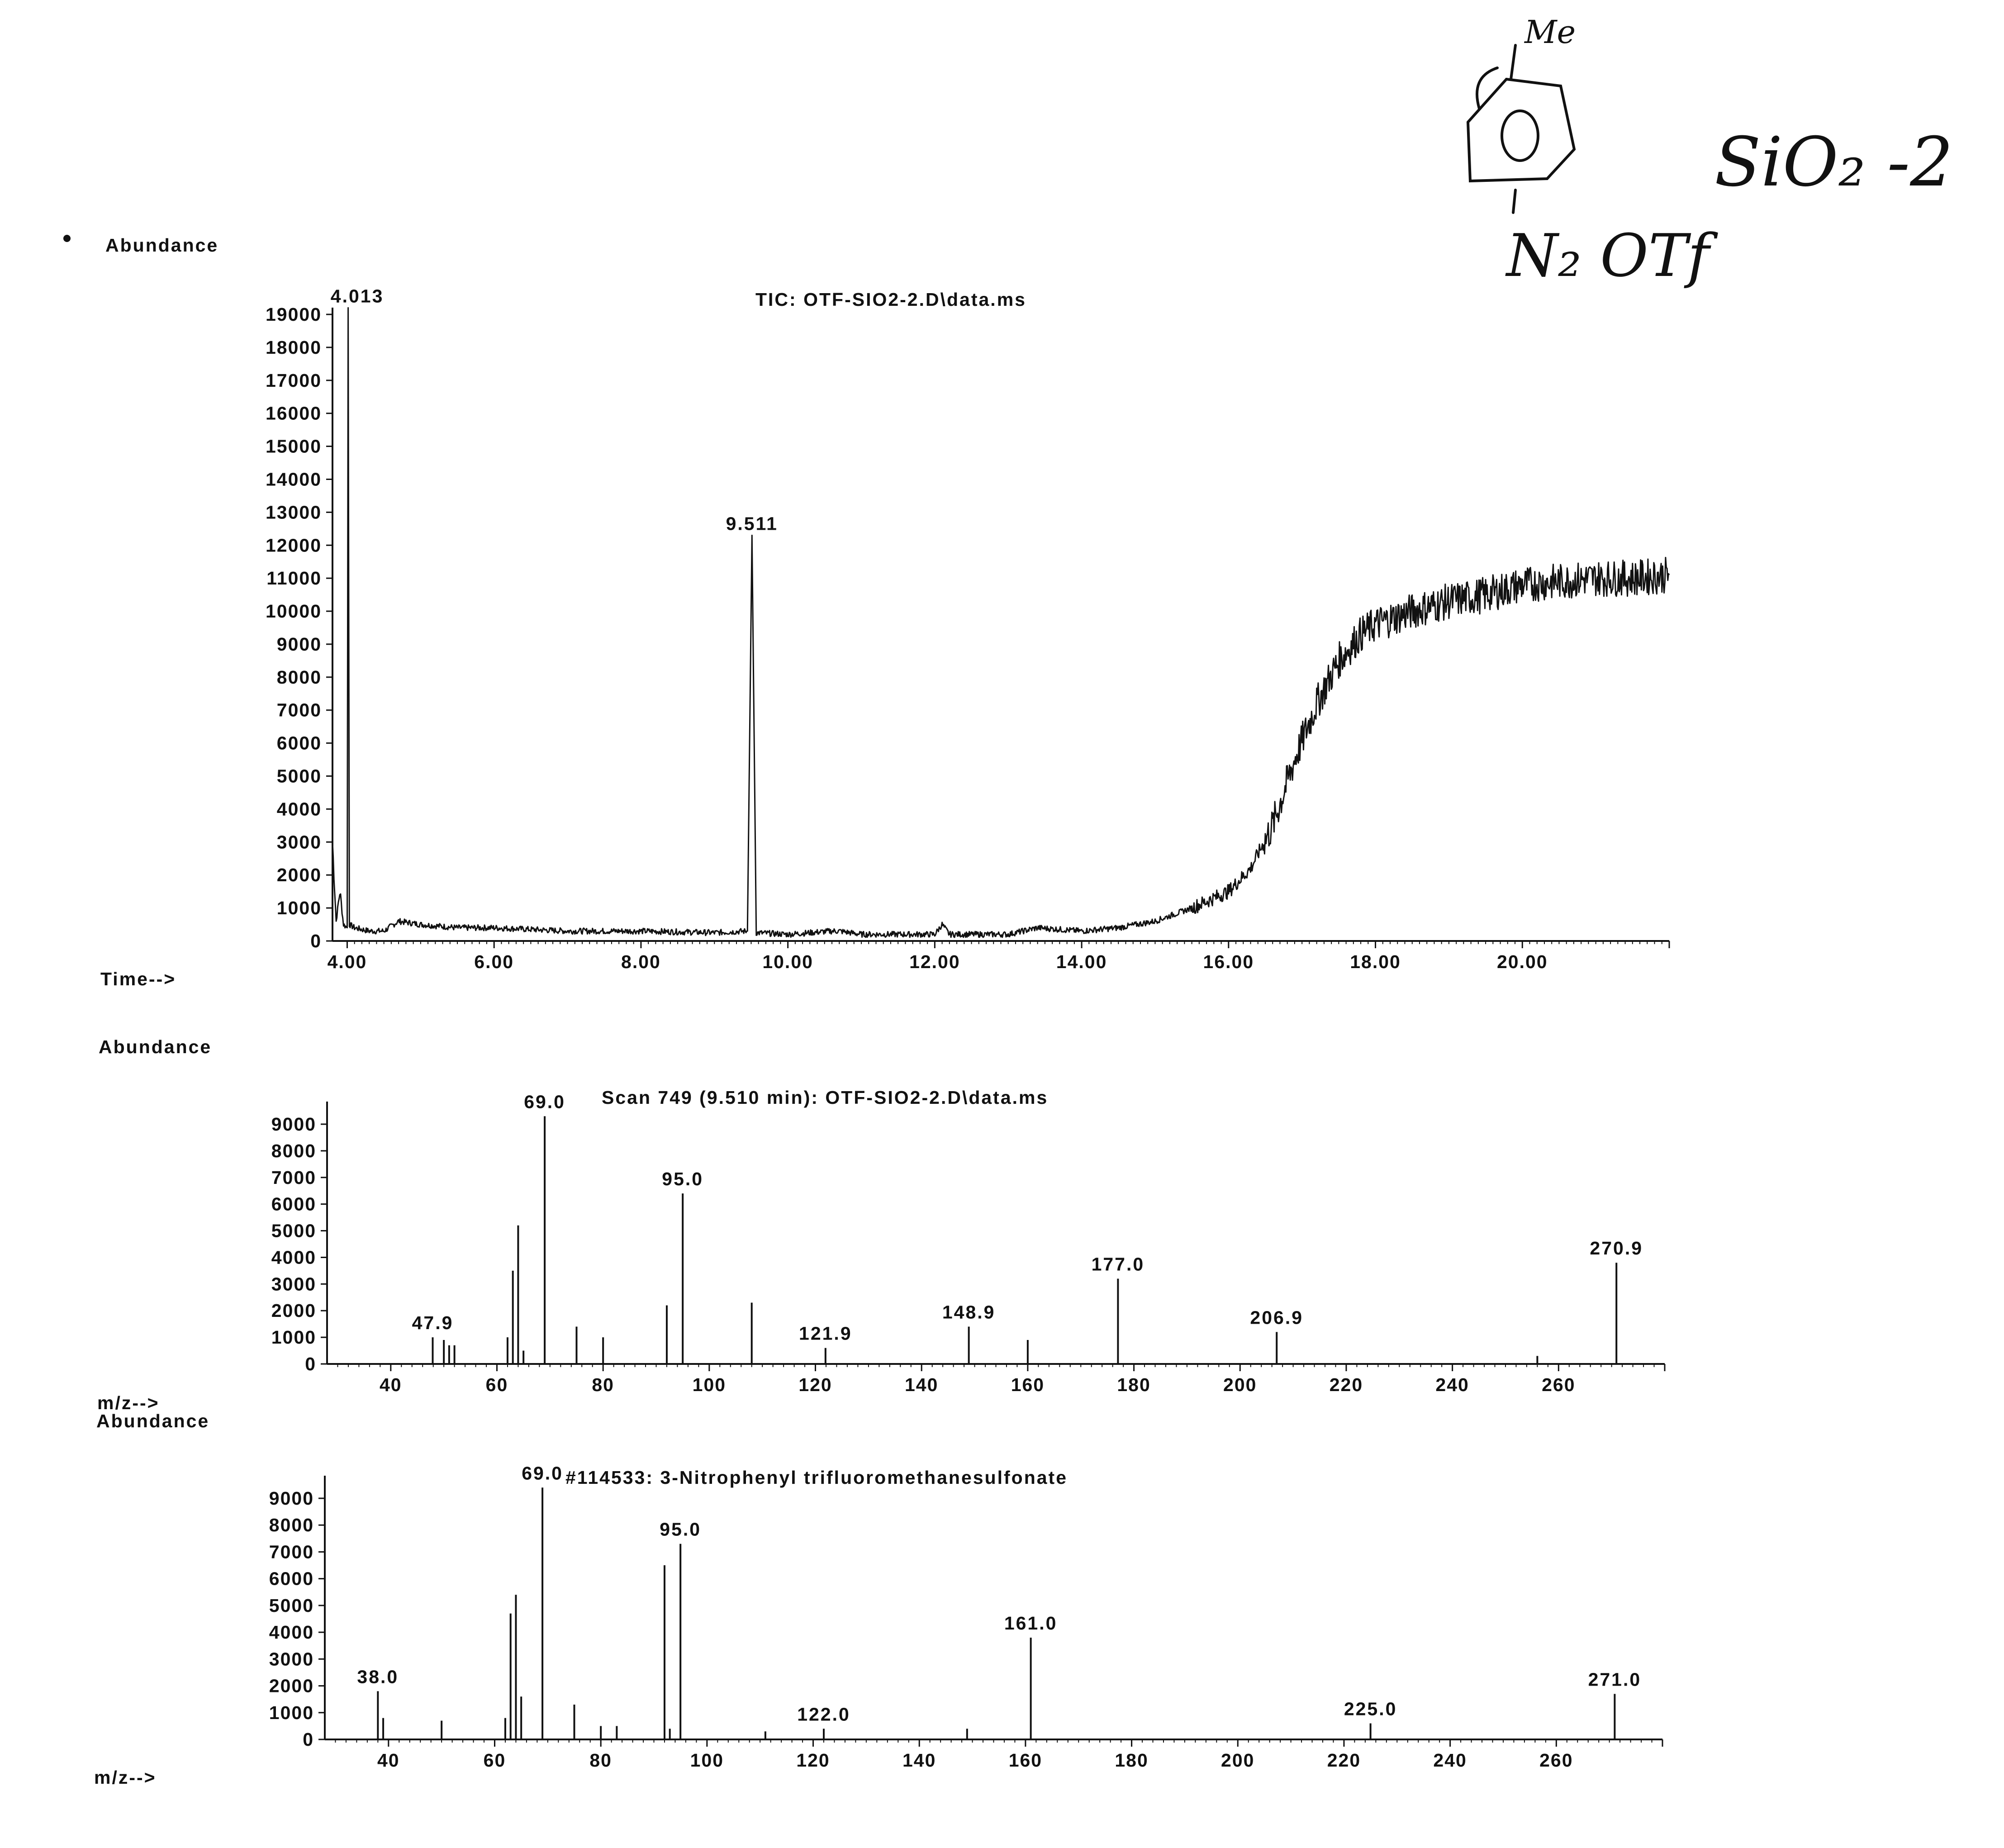 This screenshot has height=1848, width=2004. What do you see at coordinates (752, 523) in the screenshot?
I see `tic-peak-label: 9.511` at bounding box center [752, 523].